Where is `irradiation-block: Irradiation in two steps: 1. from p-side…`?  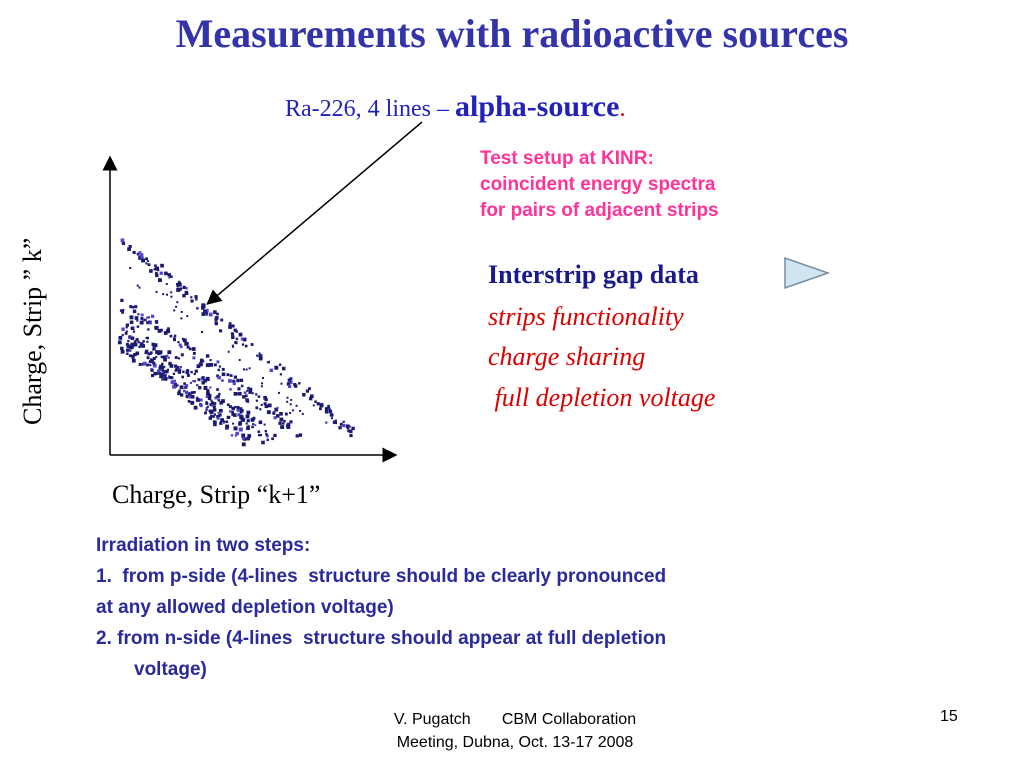
irradiation-block: Irradiation in two steps: 1. from p-side… is located at coordinates (381, 607).